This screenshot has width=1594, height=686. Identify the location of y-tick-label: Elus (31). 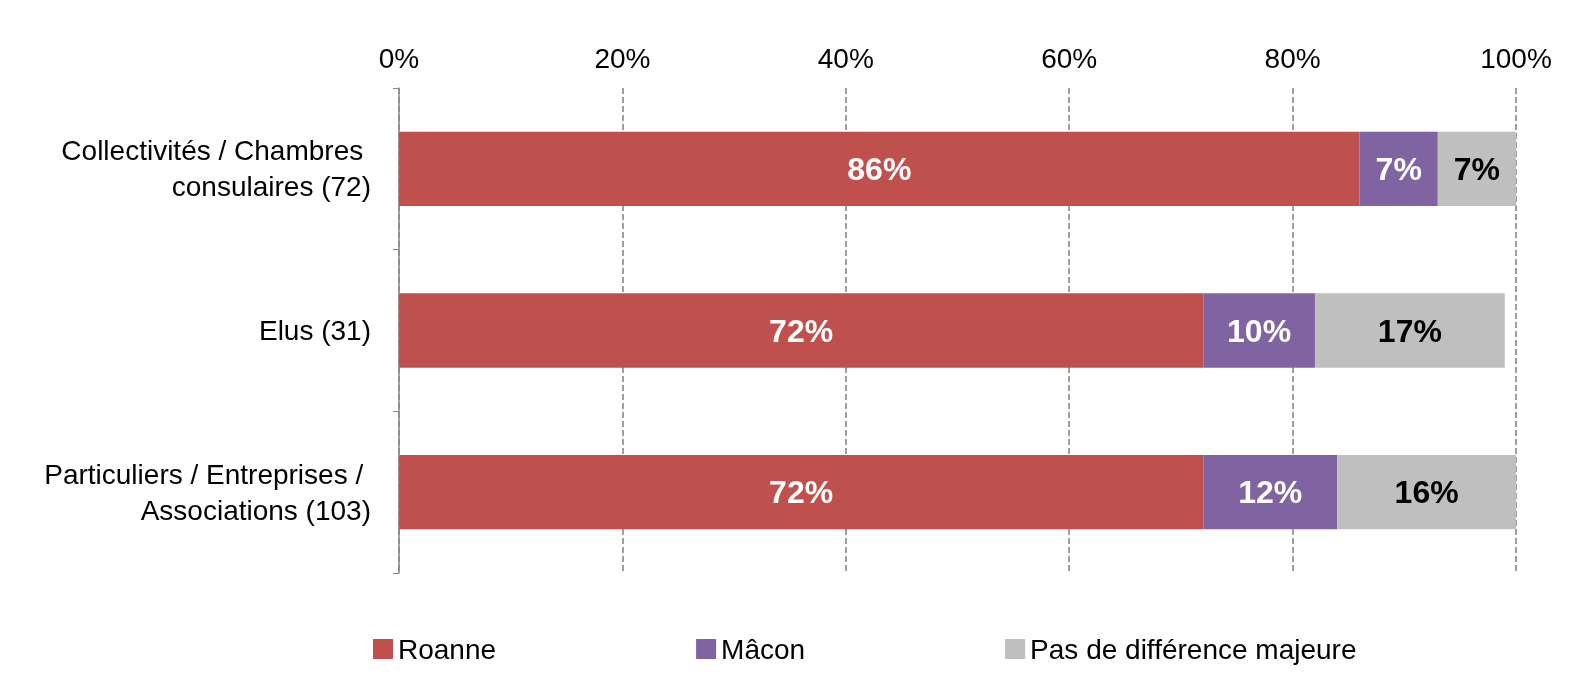
(314, 330).